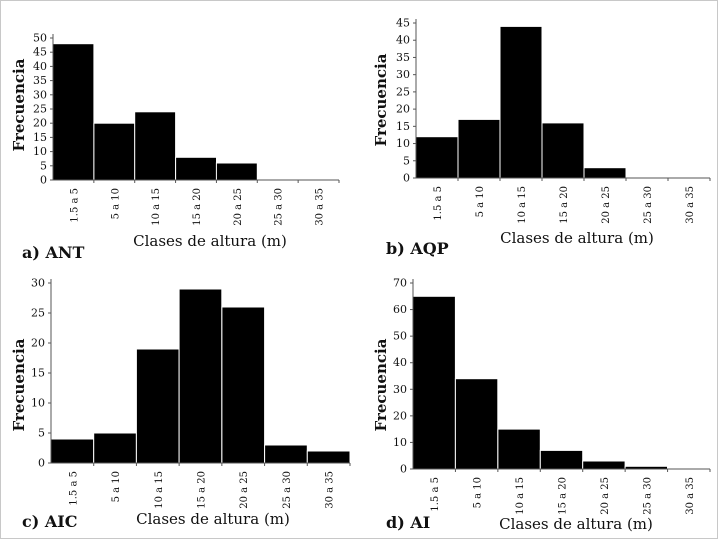 The image size is (720, 541). What do you see at coordinates (408, 522) in the screenshot?
I see `panel-label: d) AI` at bounding box center [408, 522].